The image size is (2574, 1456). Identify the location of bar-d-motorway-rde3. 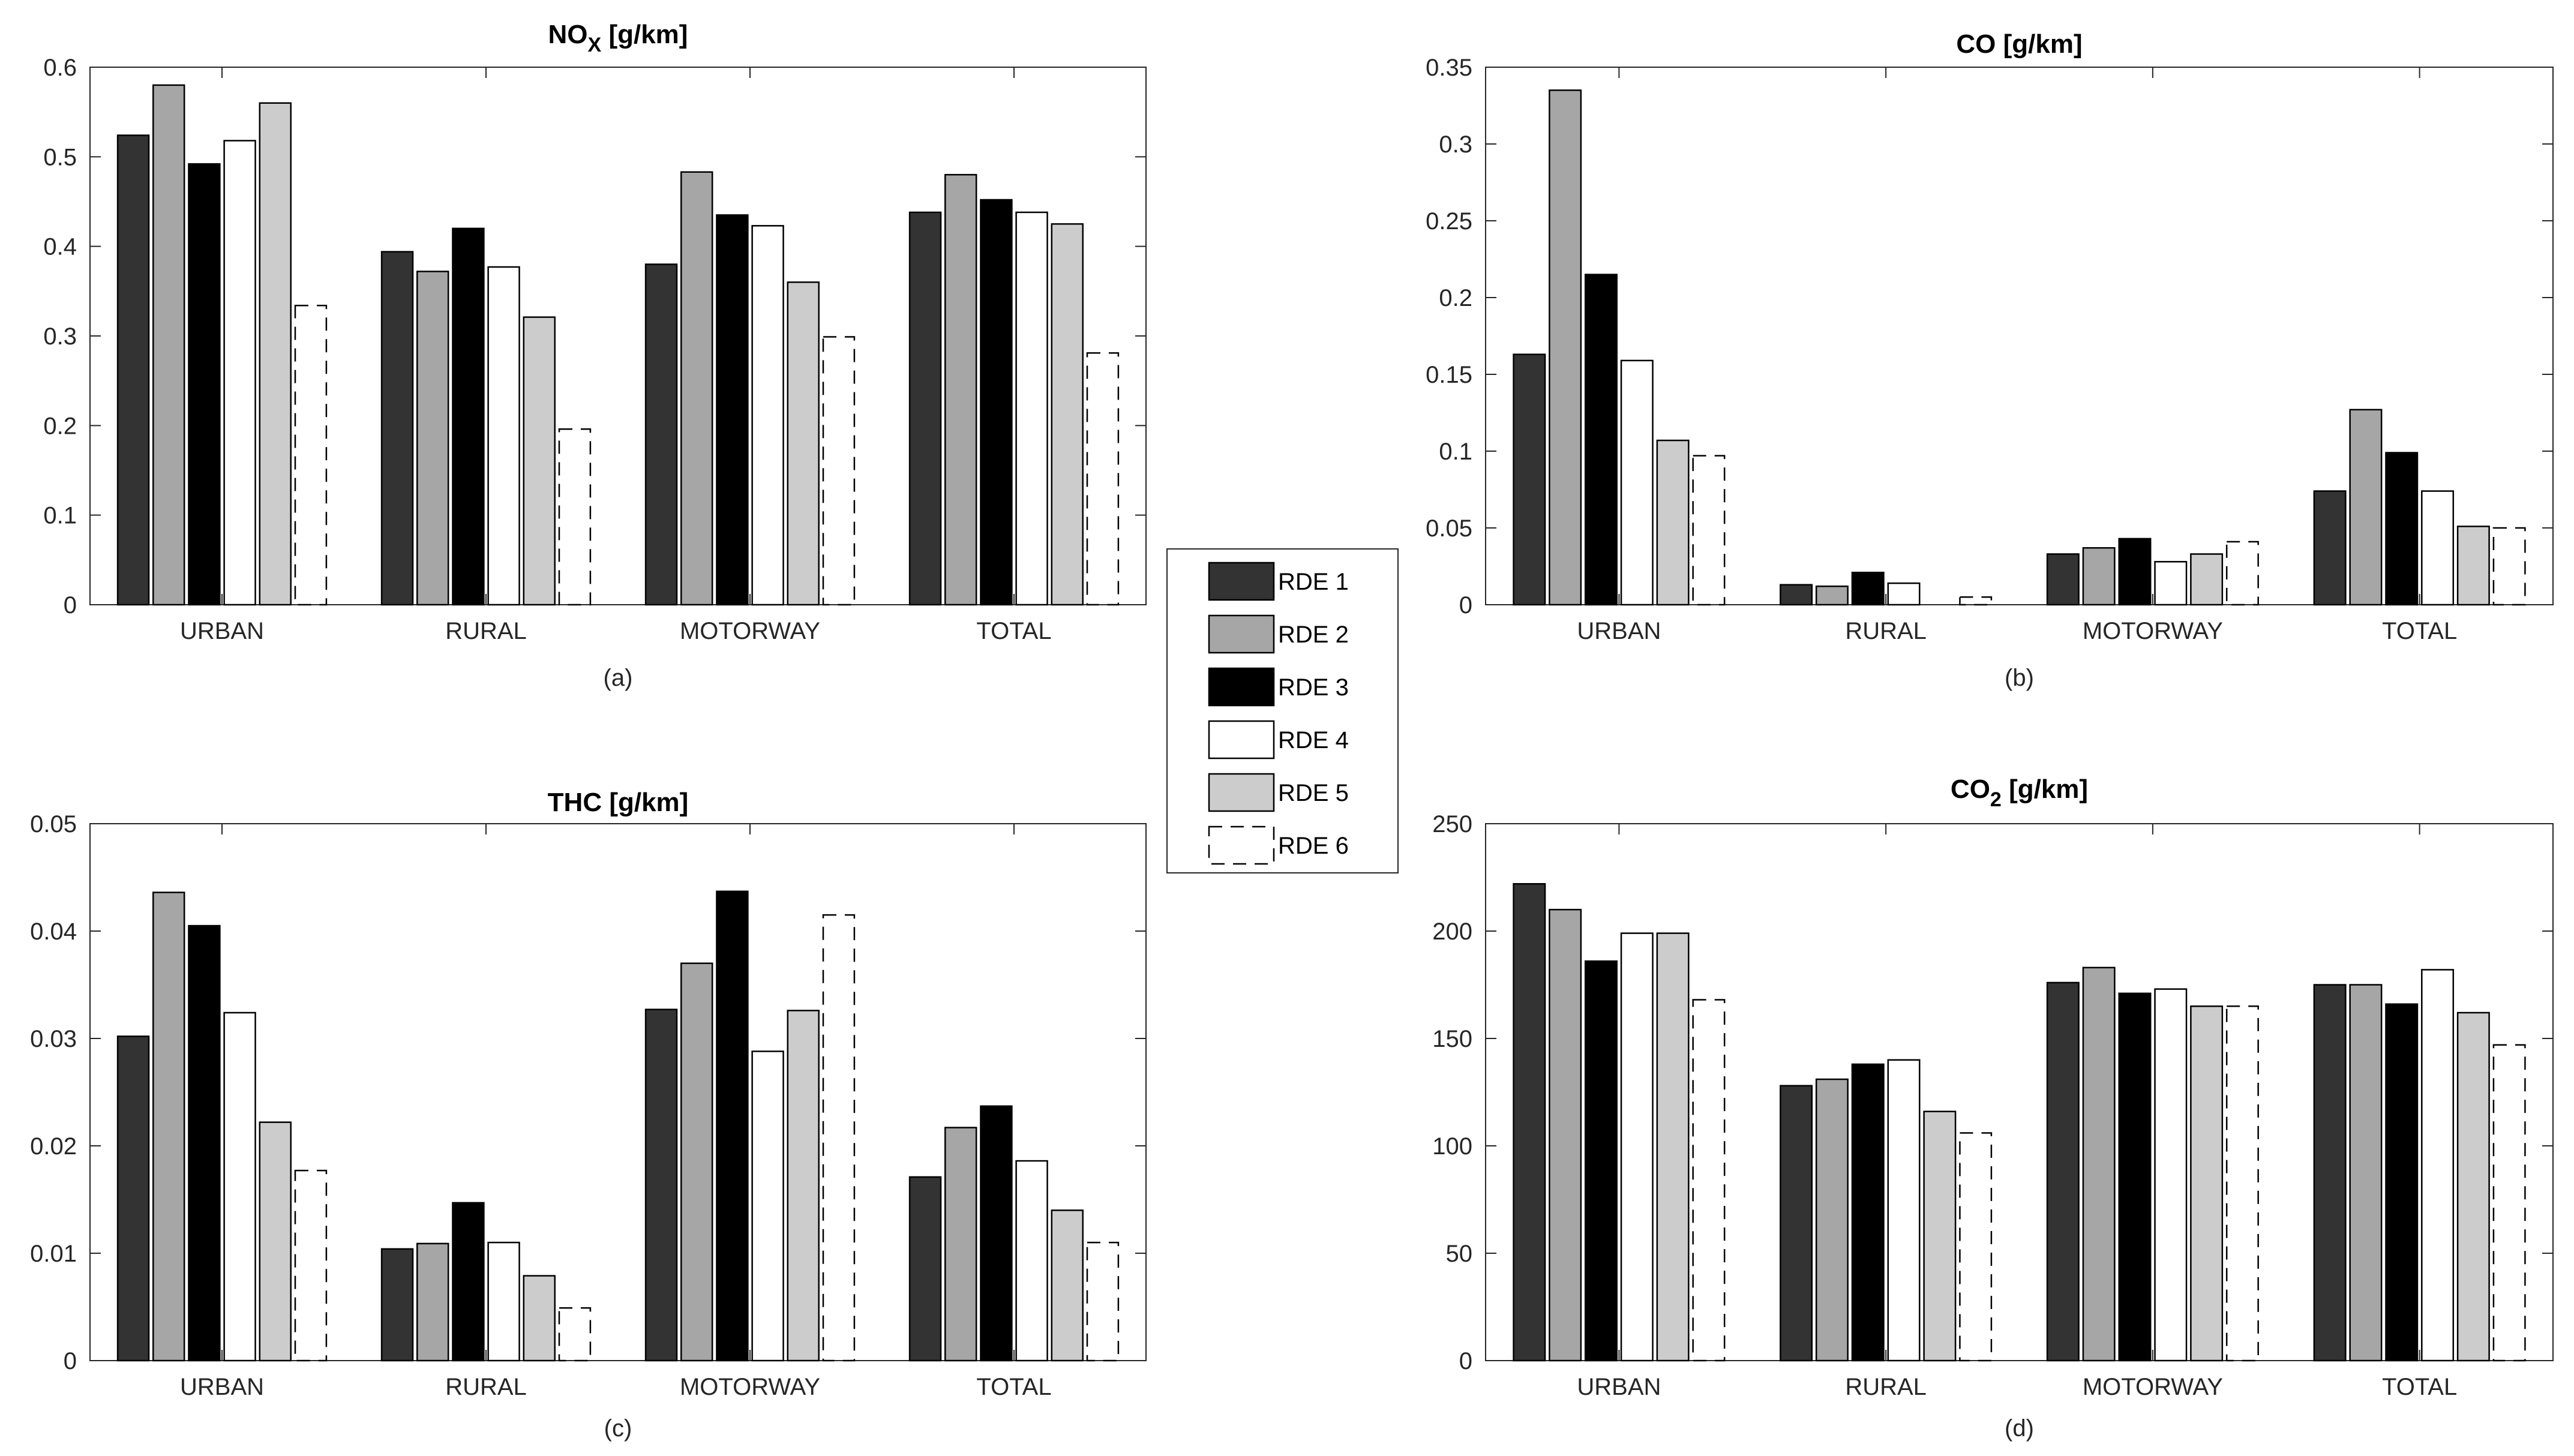
(2135, 1177).